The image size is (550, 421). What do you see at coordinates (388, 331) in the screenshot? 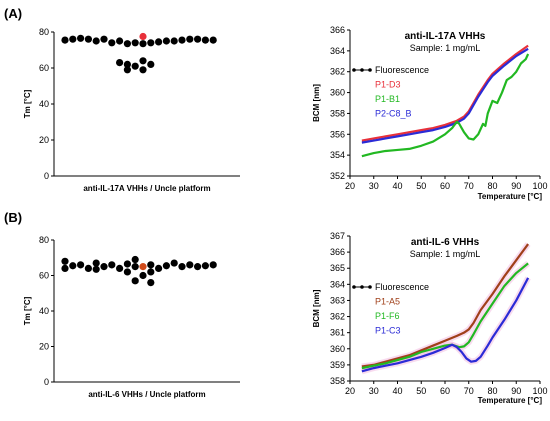
I see `legend-label: P1-C3` at bounding box center [388, 331].